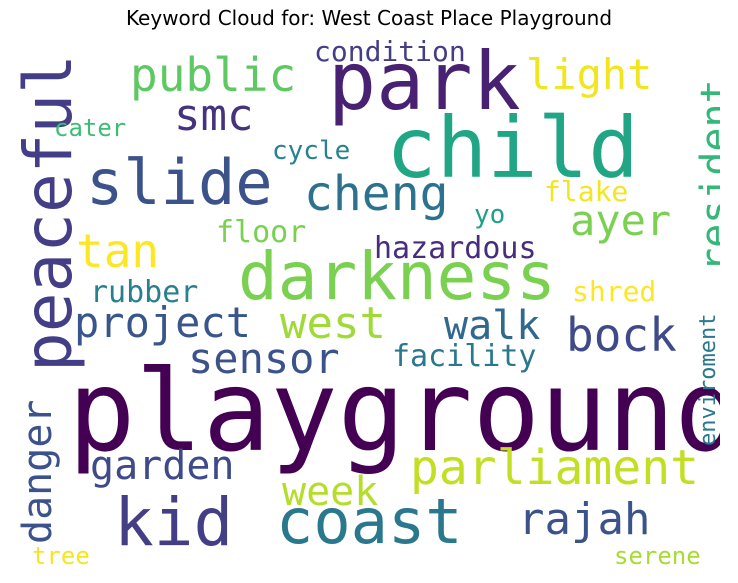 Image resolution: width=738 pixels, height=583 pixels. I want to click on word-ayer: ayer, so click(621, 220).